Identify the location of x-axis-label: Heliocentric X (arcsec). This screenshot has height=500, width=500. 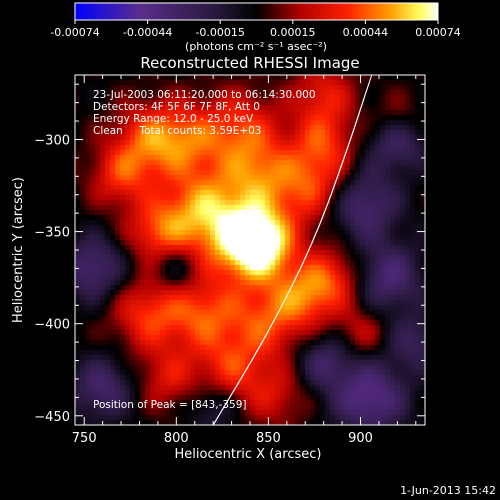
(248, 454).